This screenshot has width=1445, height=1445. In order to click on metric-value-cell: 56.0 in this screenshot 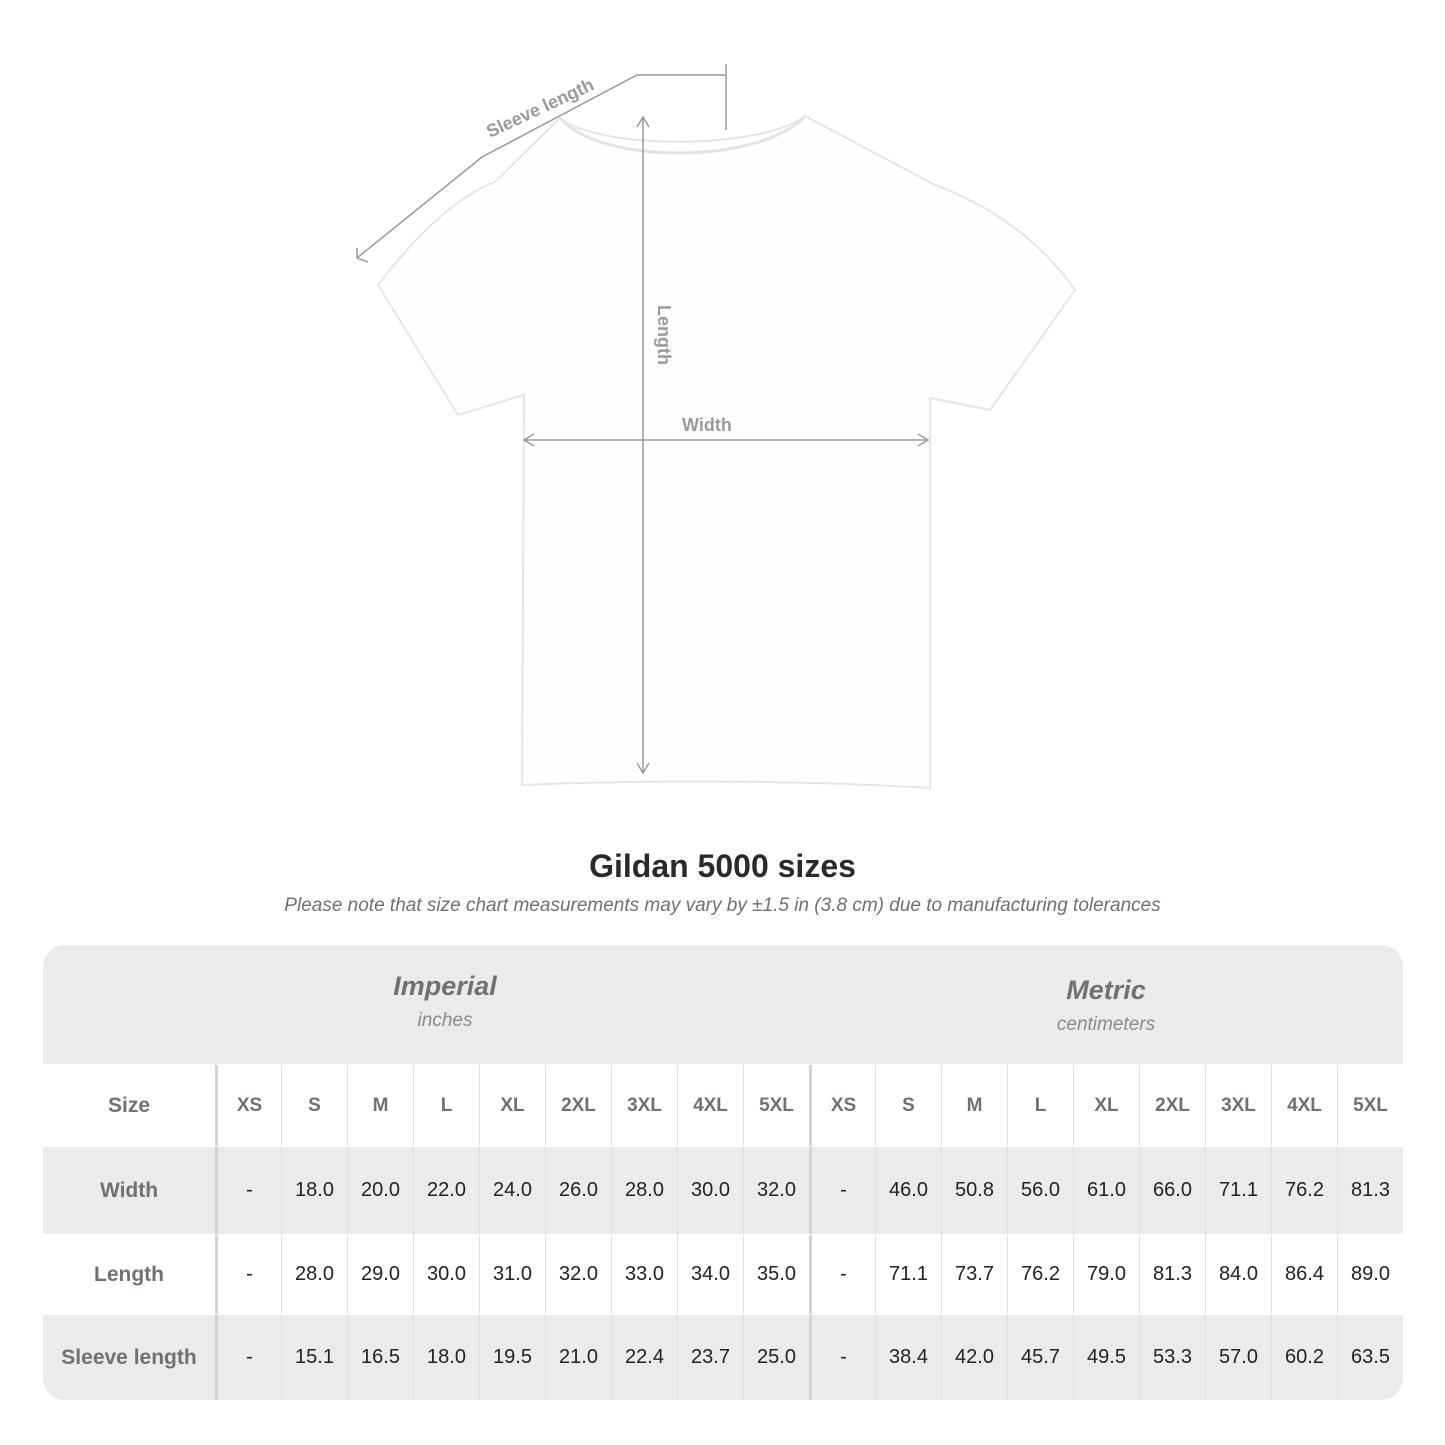, I will do `click(1040, 1190)`.